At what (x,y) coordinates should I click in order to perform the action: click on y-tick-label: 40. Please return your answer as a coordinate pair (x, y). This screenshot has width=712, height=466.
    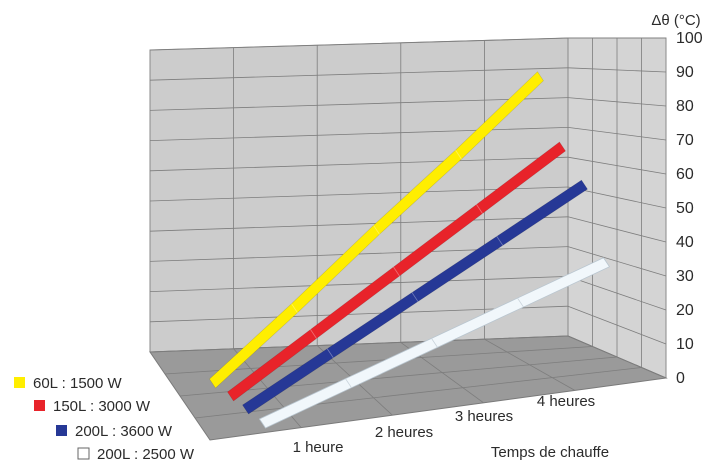
    Looking at the image, I should click on (685, 242).